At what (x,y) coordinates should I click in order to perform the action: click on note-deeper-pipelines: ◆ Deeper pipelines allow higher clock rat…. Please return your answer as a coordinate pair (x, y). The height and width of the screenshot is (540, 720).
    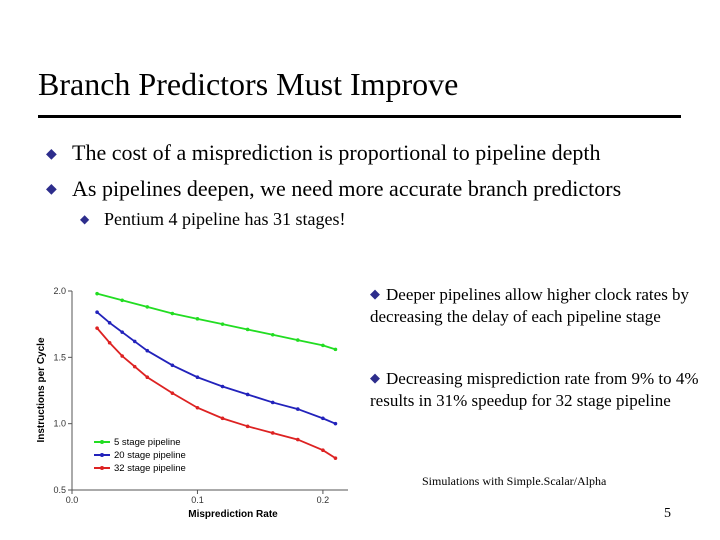
    Looking at the image, I should click on (535, 306).